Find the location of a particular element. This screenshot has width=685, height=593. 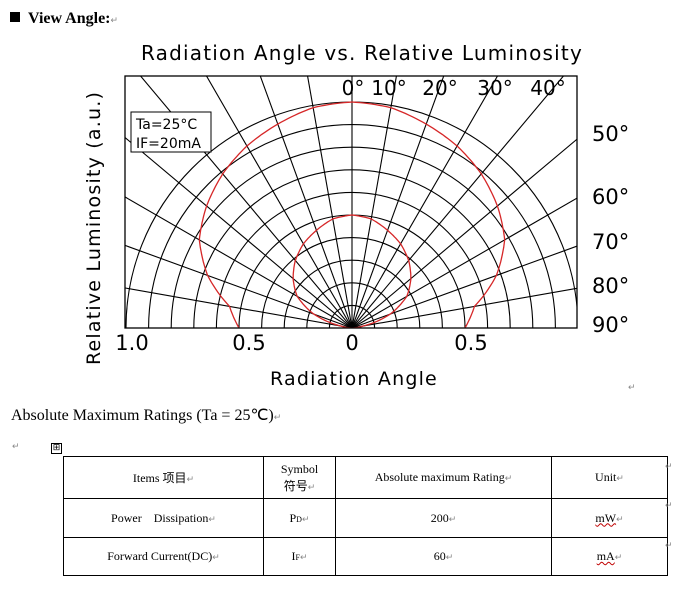

condition-temperature: Ta=25°C is located at coordinates (166, 125).